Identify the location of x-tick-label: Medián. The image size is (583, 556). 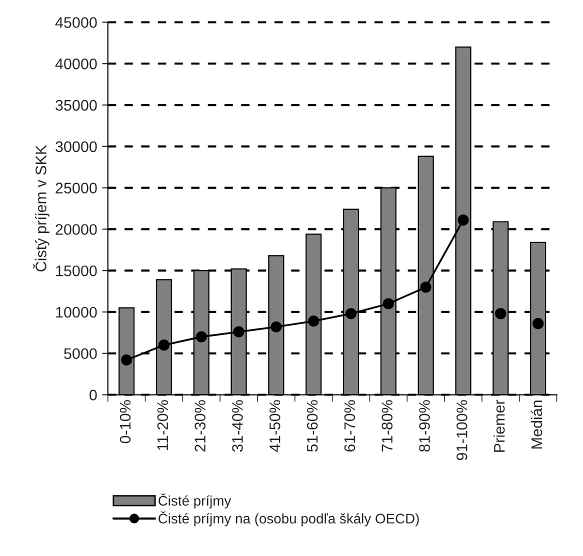
(536, 424).